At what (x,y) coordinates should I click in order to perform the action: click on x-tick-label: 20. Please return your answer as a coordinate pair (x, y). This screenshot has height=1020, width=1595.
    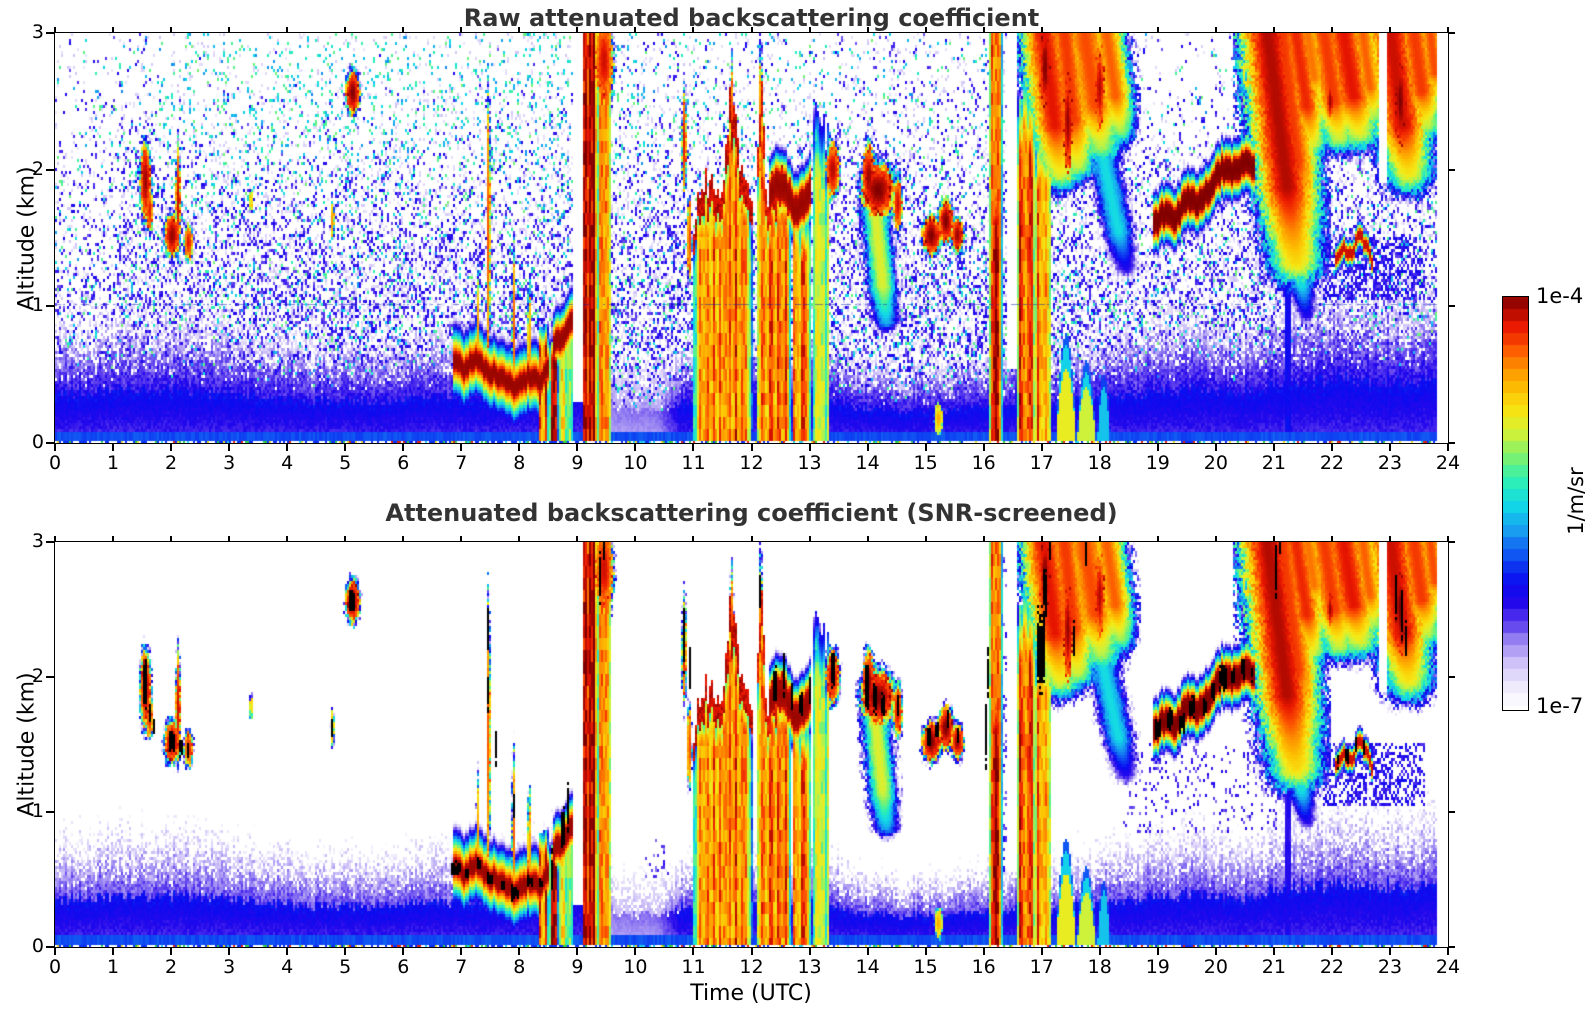
    Looking at the image, I should click on (1215, 967).